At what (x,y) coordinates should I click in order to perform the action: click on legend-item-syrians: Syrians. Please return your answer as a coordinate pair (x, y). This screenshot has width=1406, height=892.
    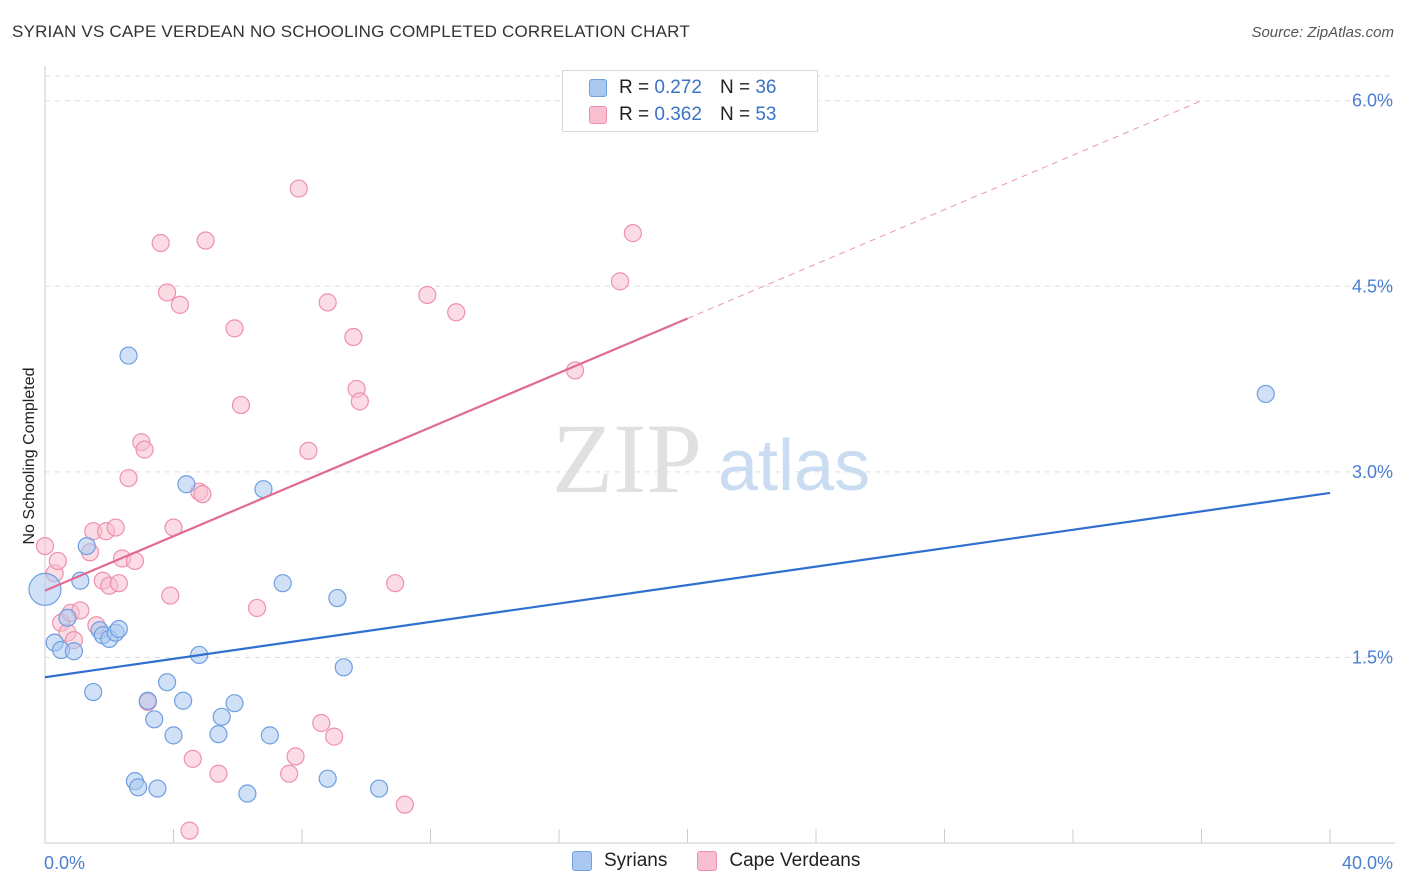
    Looking at the image, I should click on (619, 861).